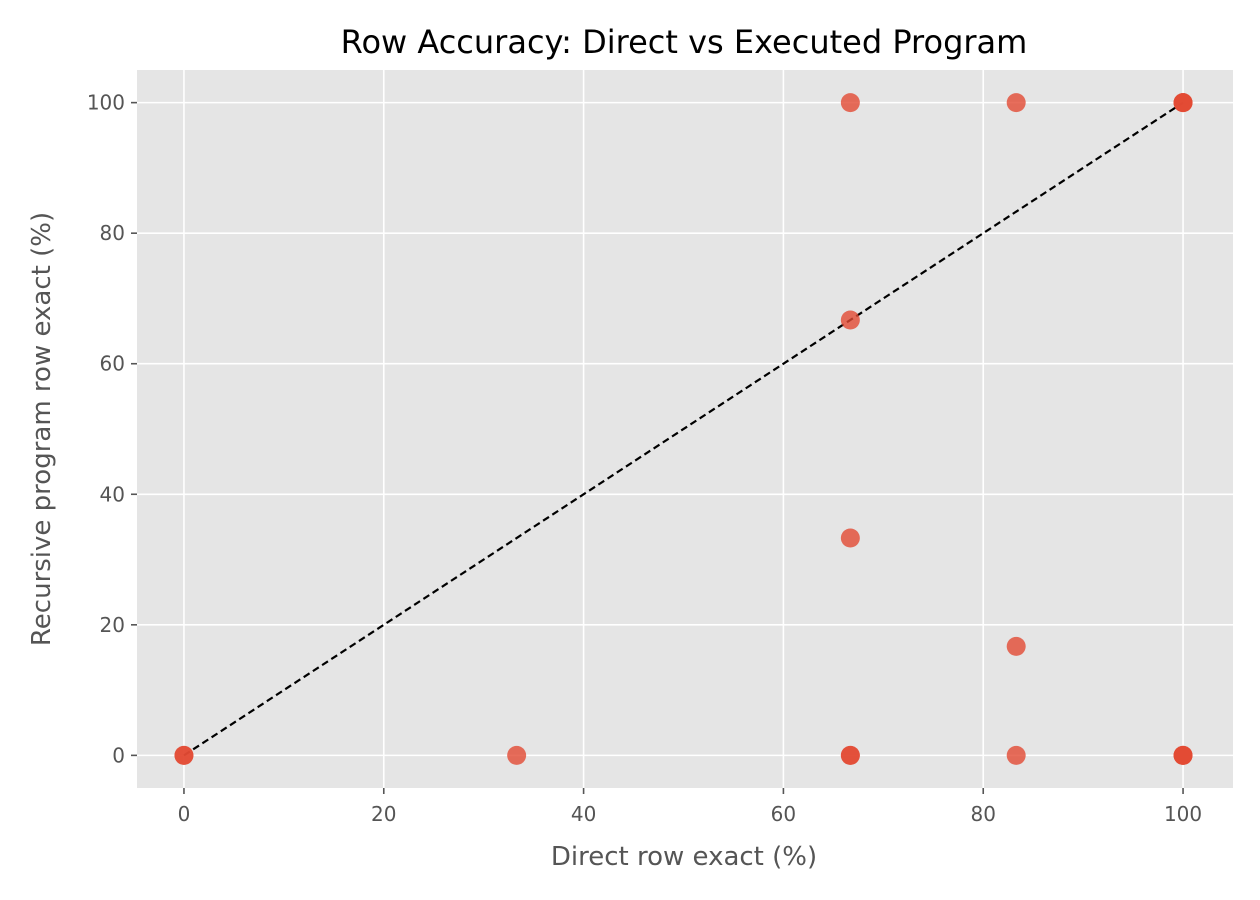 Image resolution: width=1260 pixels, height=900 pixels. I want to click on y-tick-label: 80, so click(112, 233).